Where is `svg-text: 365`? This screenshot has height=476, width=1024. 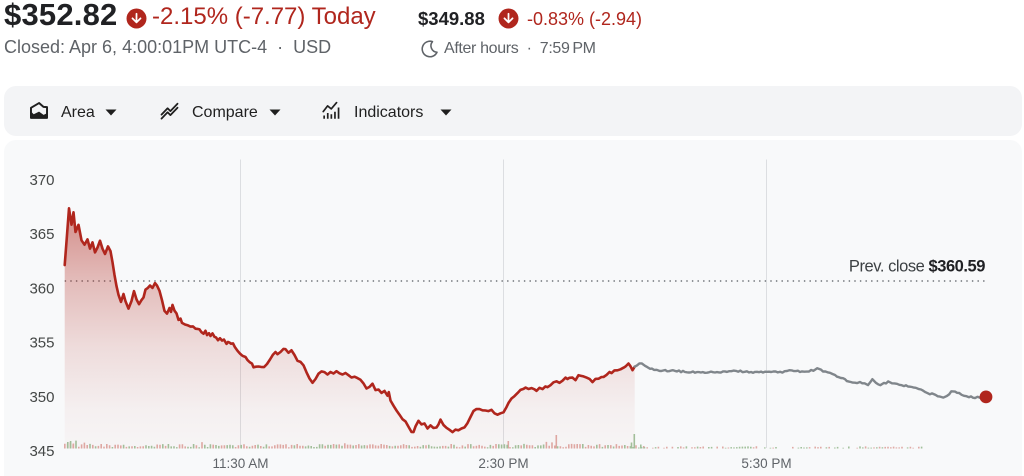
svg-text: 365 is located at coordinates (41, 234).